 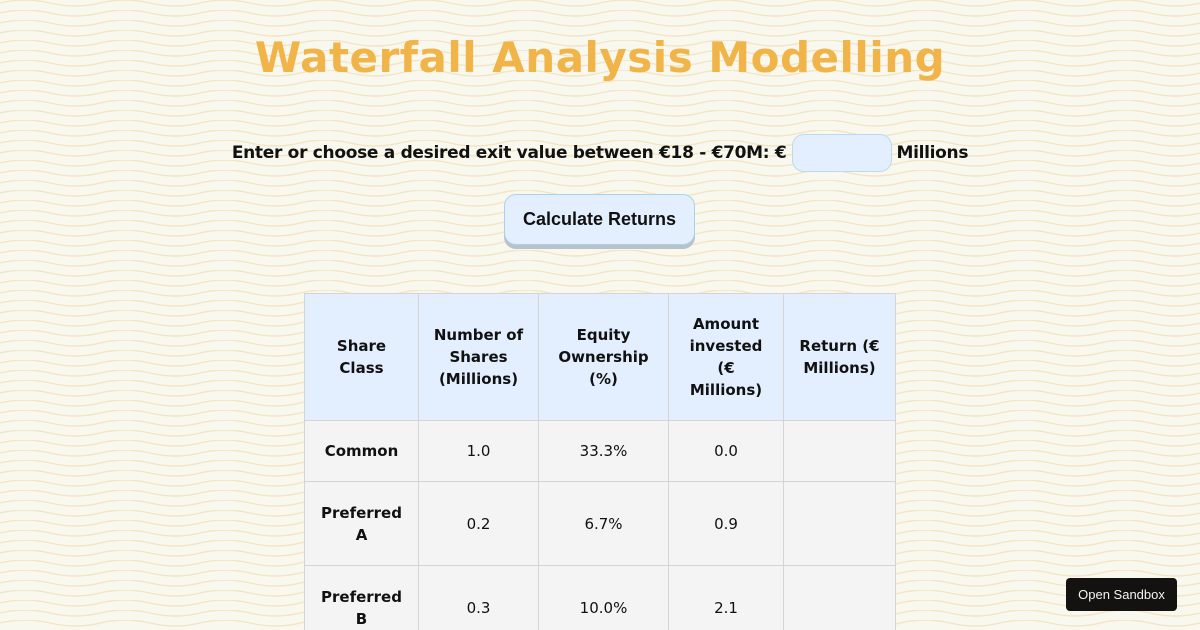 I want to click on cell-shares: 1.0, so click(x=478, y=451).